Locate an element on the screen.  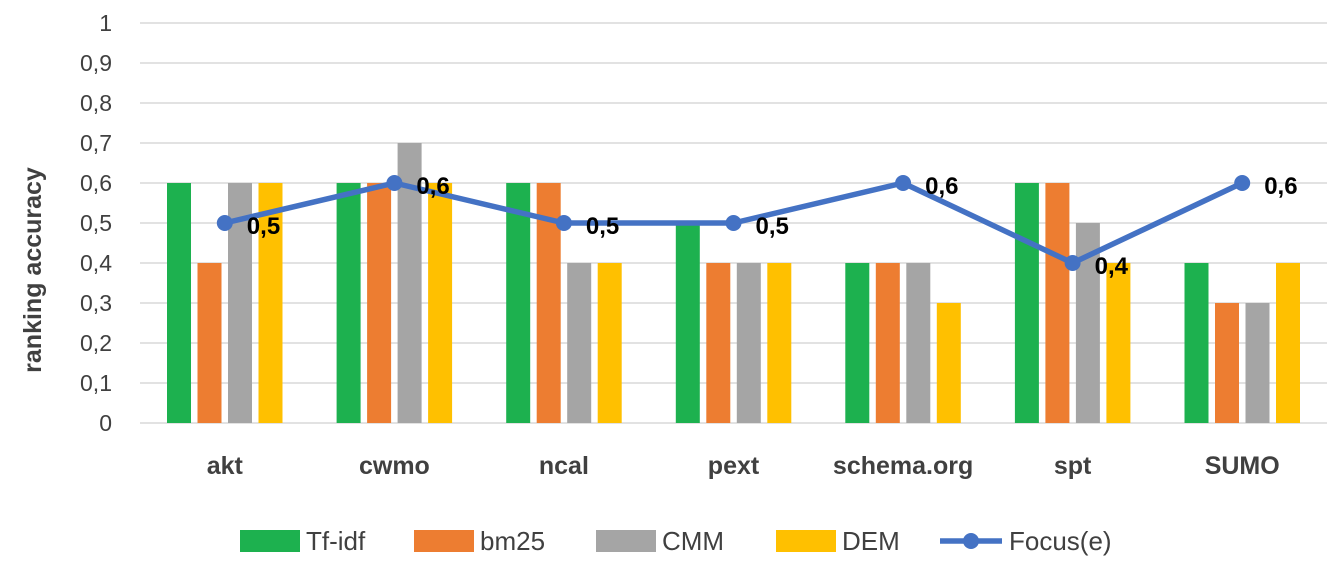
y-axis-ticks: 0 0,1 0,2 0,3 0,4 0,5 0,6 0,7 0,8 0,9 1 is located at coordinates (96, 223).